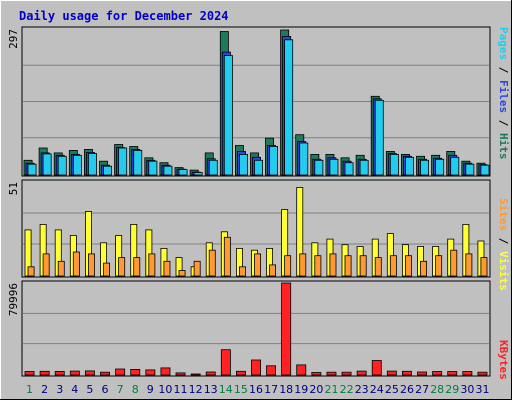  I want to click on day-tick-label: 8, so click(135, 389).